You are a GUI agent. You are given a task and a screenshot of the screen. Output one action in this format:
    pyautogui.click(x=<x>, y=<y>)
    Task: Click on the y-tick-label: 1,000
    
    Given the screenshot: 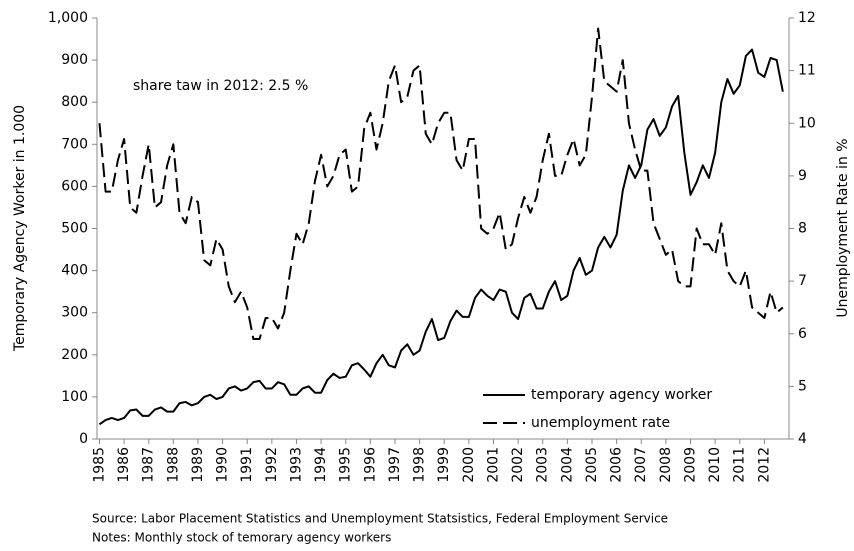 What is the action you would take?
    pyautogui.click(x=68, y=18)
    